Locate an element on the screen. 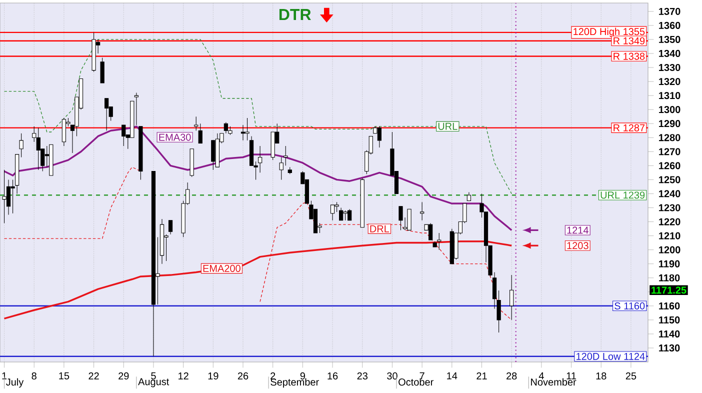  text: August is located at coordinates (154, 383).